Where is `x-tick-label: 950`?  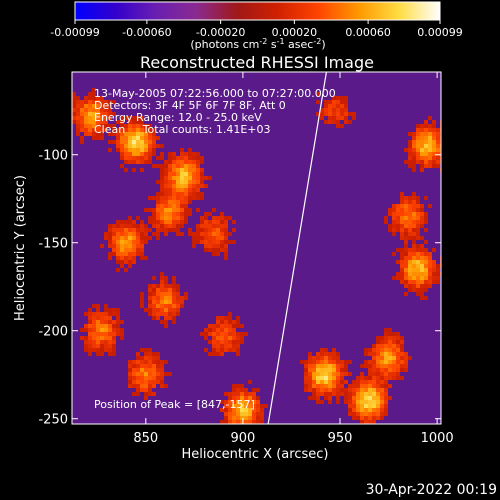 x-tick-label: 950 is located at coordinates (340, 438).